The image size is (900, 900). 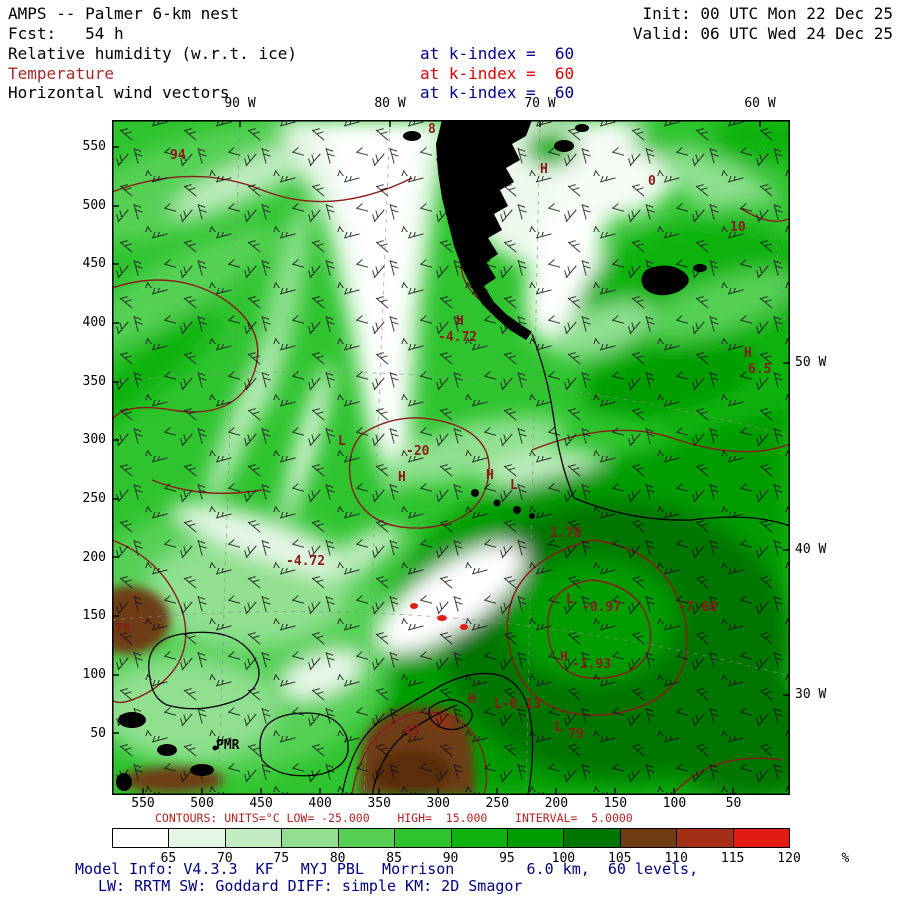 What do you see at coordinates (602, 607) in the screenshot?
I see `map-annotation: -0.97` at bounding box center [602, 607].